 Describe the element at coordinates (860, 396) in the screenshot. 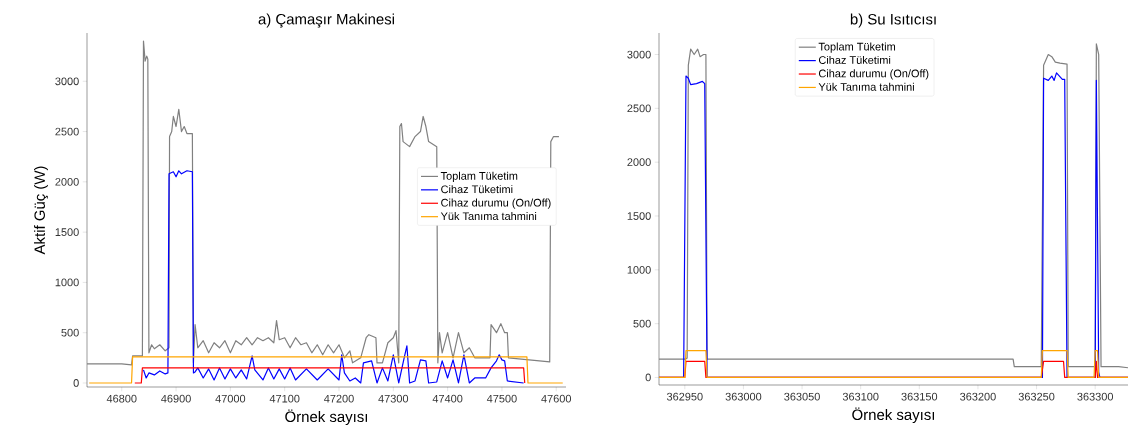

I see `x-tick-label: 363100` at that location.